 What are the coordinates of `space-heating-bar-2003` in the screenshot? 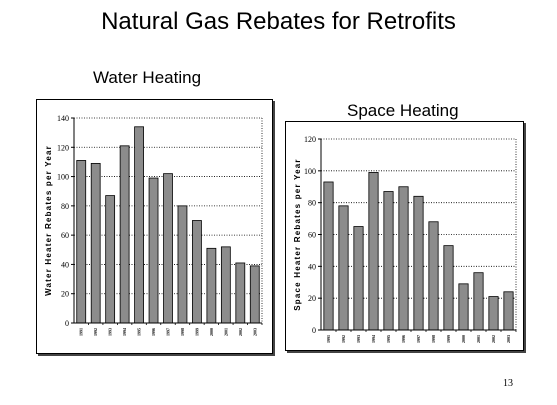 It's located at (508, 311).